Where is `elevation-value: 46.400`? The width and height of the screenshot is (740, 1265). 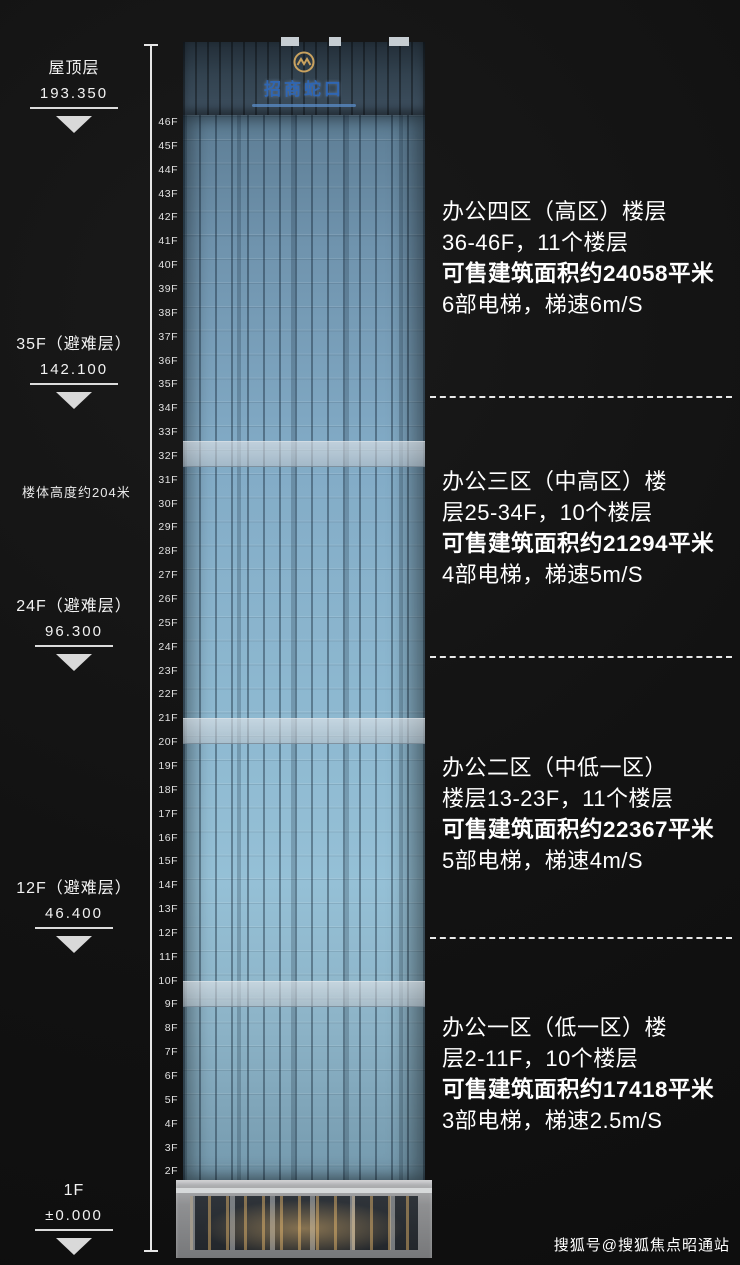
elevation-value: 46.400 is located at coordinates (74, 915).